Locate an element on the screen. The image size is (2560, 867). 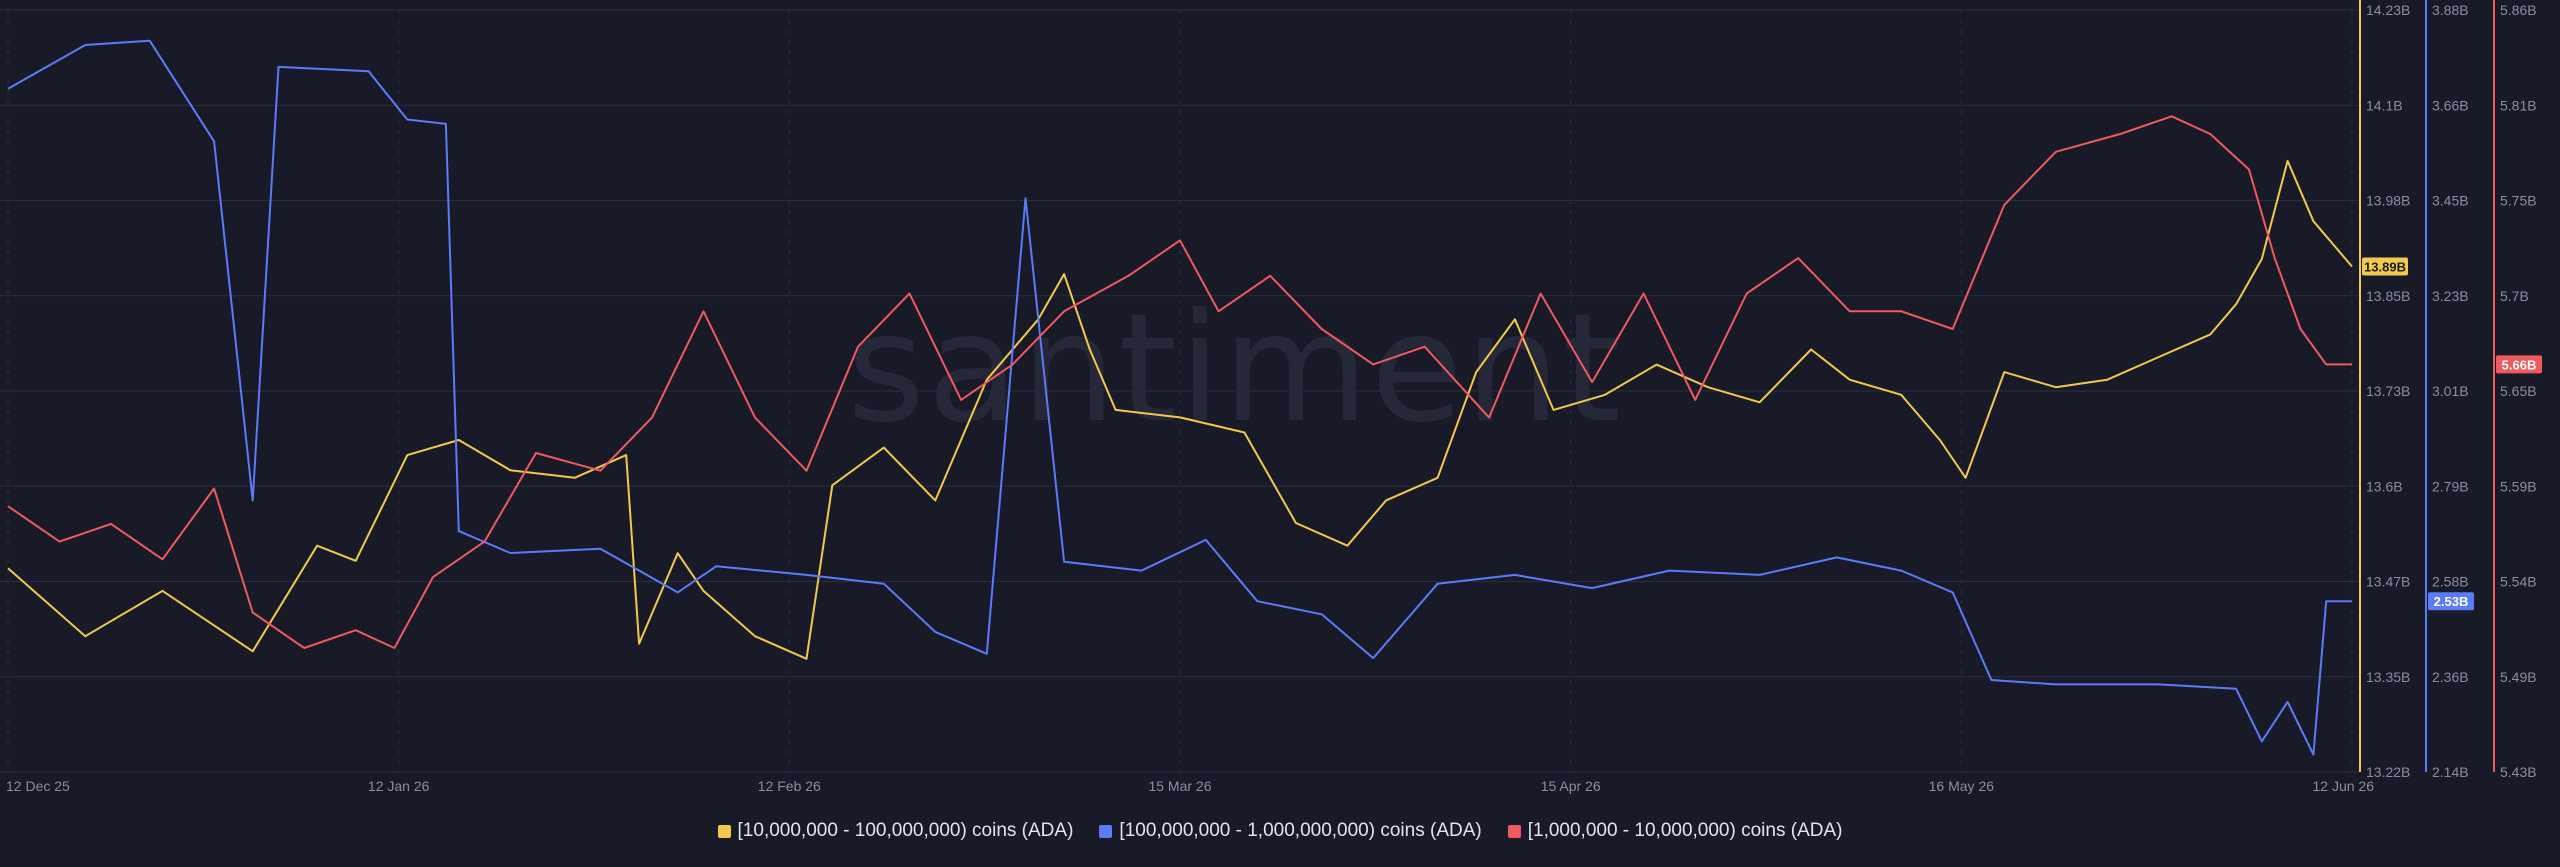
legend-item-yellow: [10,000,000 - 100,000,000) coins (ADA) is located at coordinates (895, 831).